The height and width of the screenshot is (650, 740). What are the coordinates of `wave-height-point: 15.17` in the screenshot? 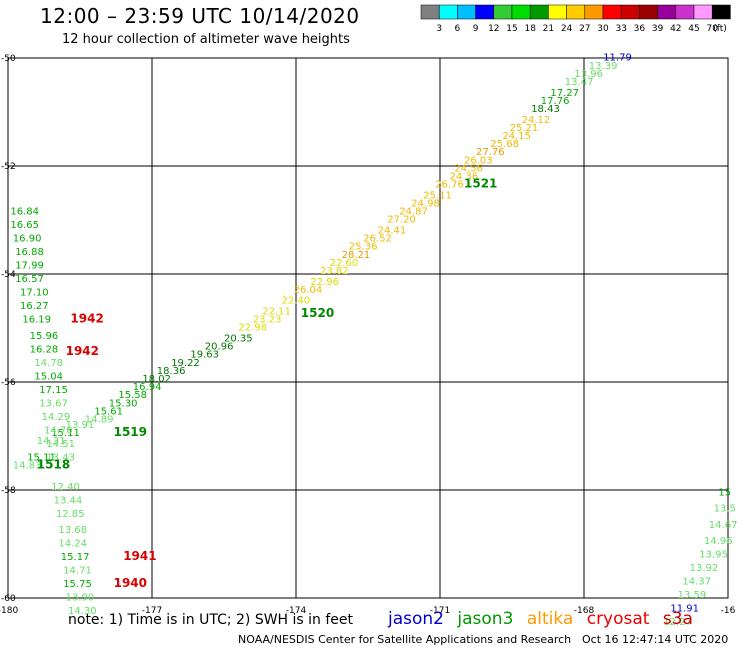 It's located at (75, 557).